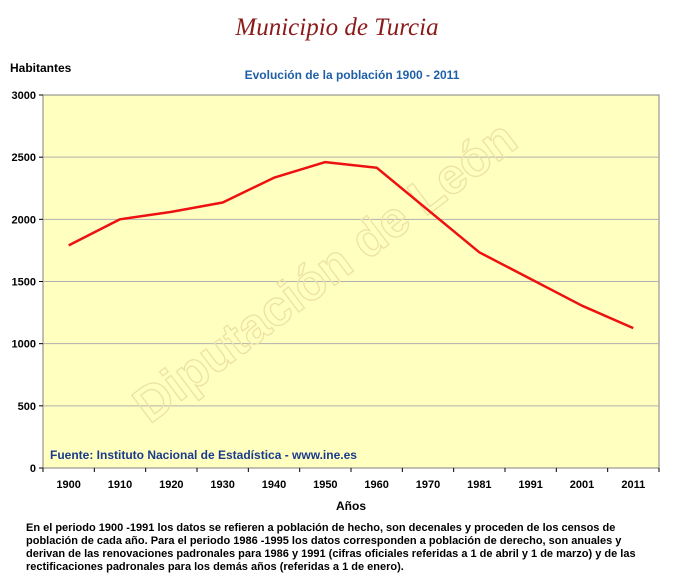 The image size is (674, 583). I want to click on y-tick-label: 1000, so click(24, 345).